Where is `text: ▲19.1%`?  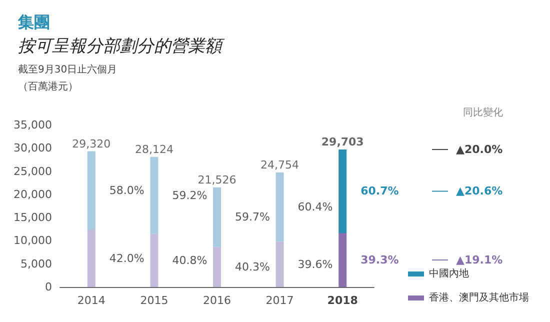
text: ▲19.1% is located at coordinates (479, 259).